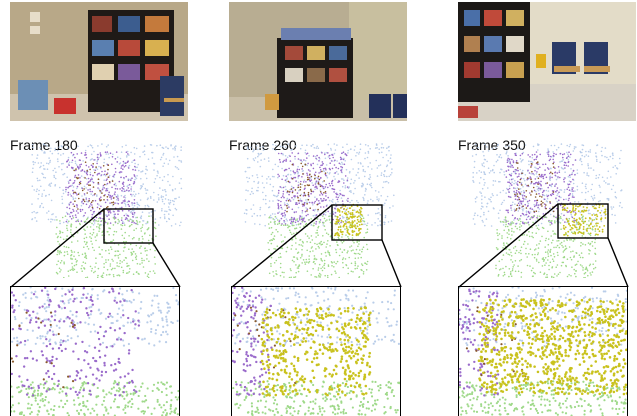  What do you see at coordinates (44, 145) in the screenshot?
I see `frame-label: Frame 180` at bounding box center [44, 145].